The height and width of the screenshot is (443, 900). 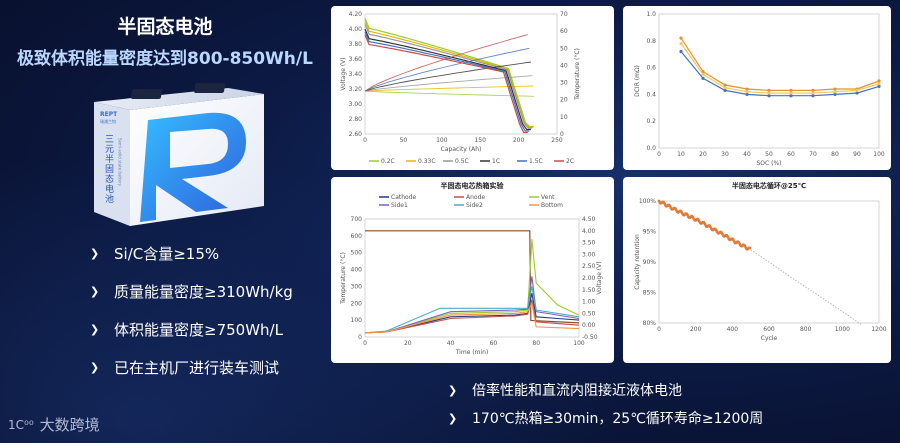 What do you see at coordinates (696, 329) in the screenshot?
I see `x-tick-label: 200` at bounding box center [696, 329].